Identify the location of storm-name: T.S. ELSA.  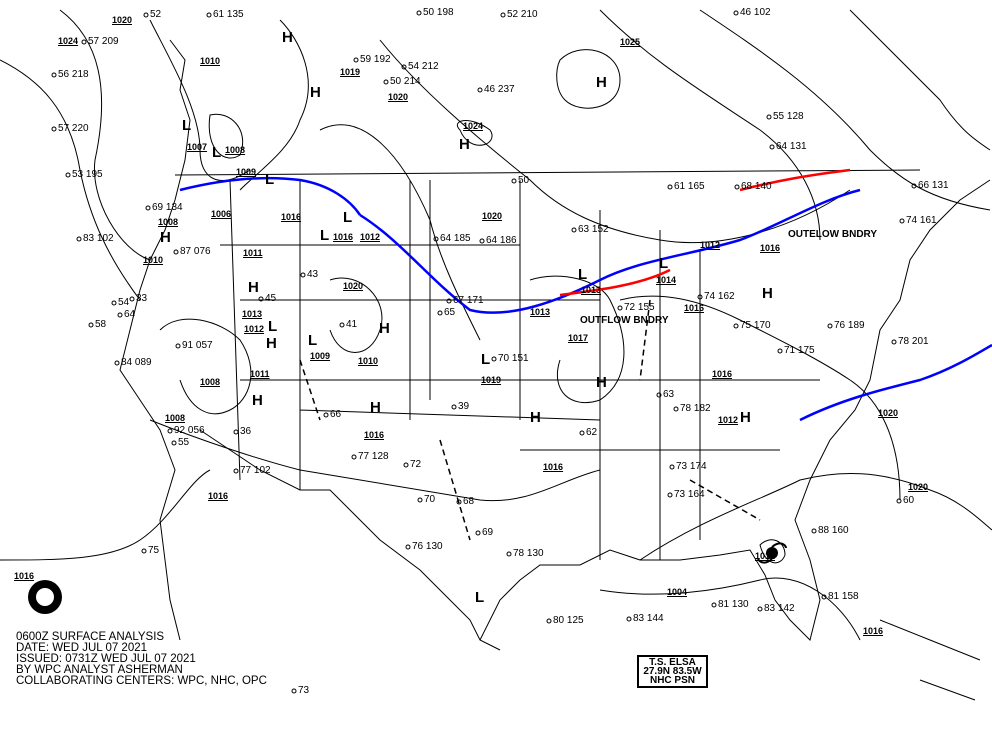
(672, 662).